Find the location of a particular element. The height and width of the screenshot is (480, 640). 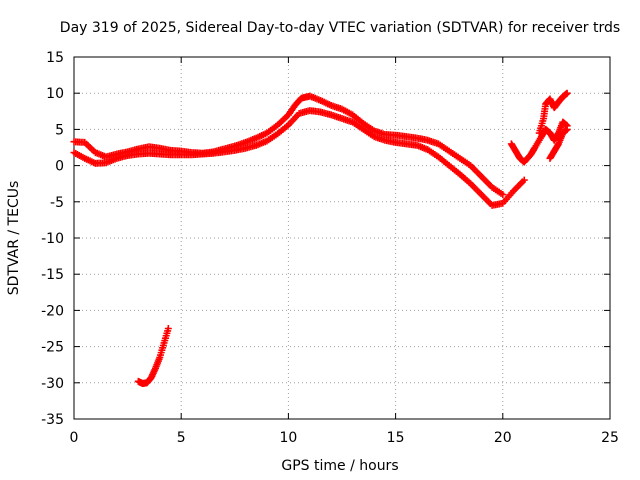

y-tick-label: -5 is located at coordinates (57, 203).